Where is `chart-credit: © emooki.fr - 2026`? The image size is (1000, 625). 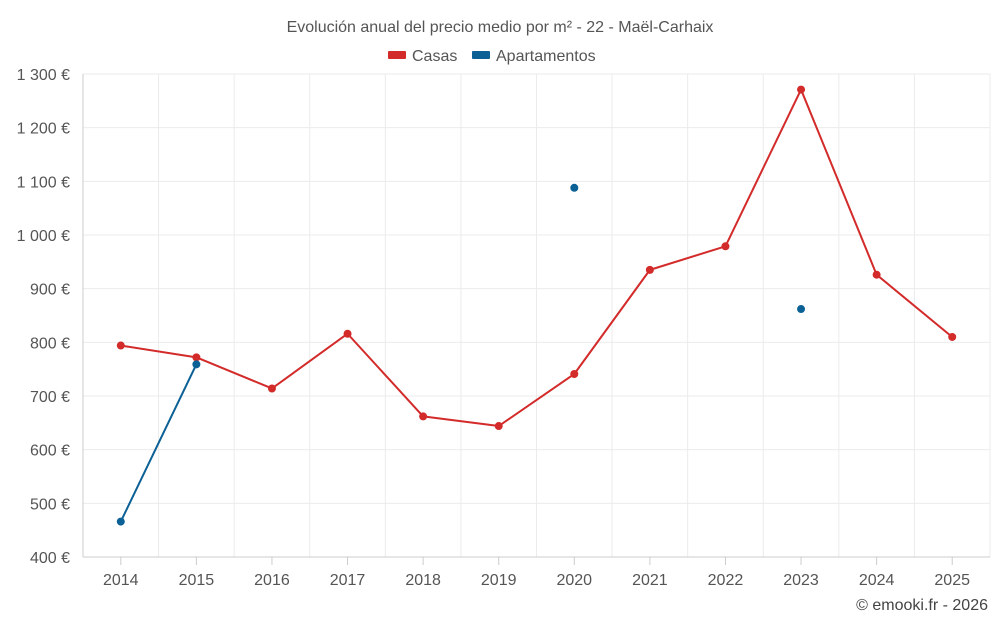 chart-credit: © emooki.fr - 2026 is located at coordinates (922, 605).